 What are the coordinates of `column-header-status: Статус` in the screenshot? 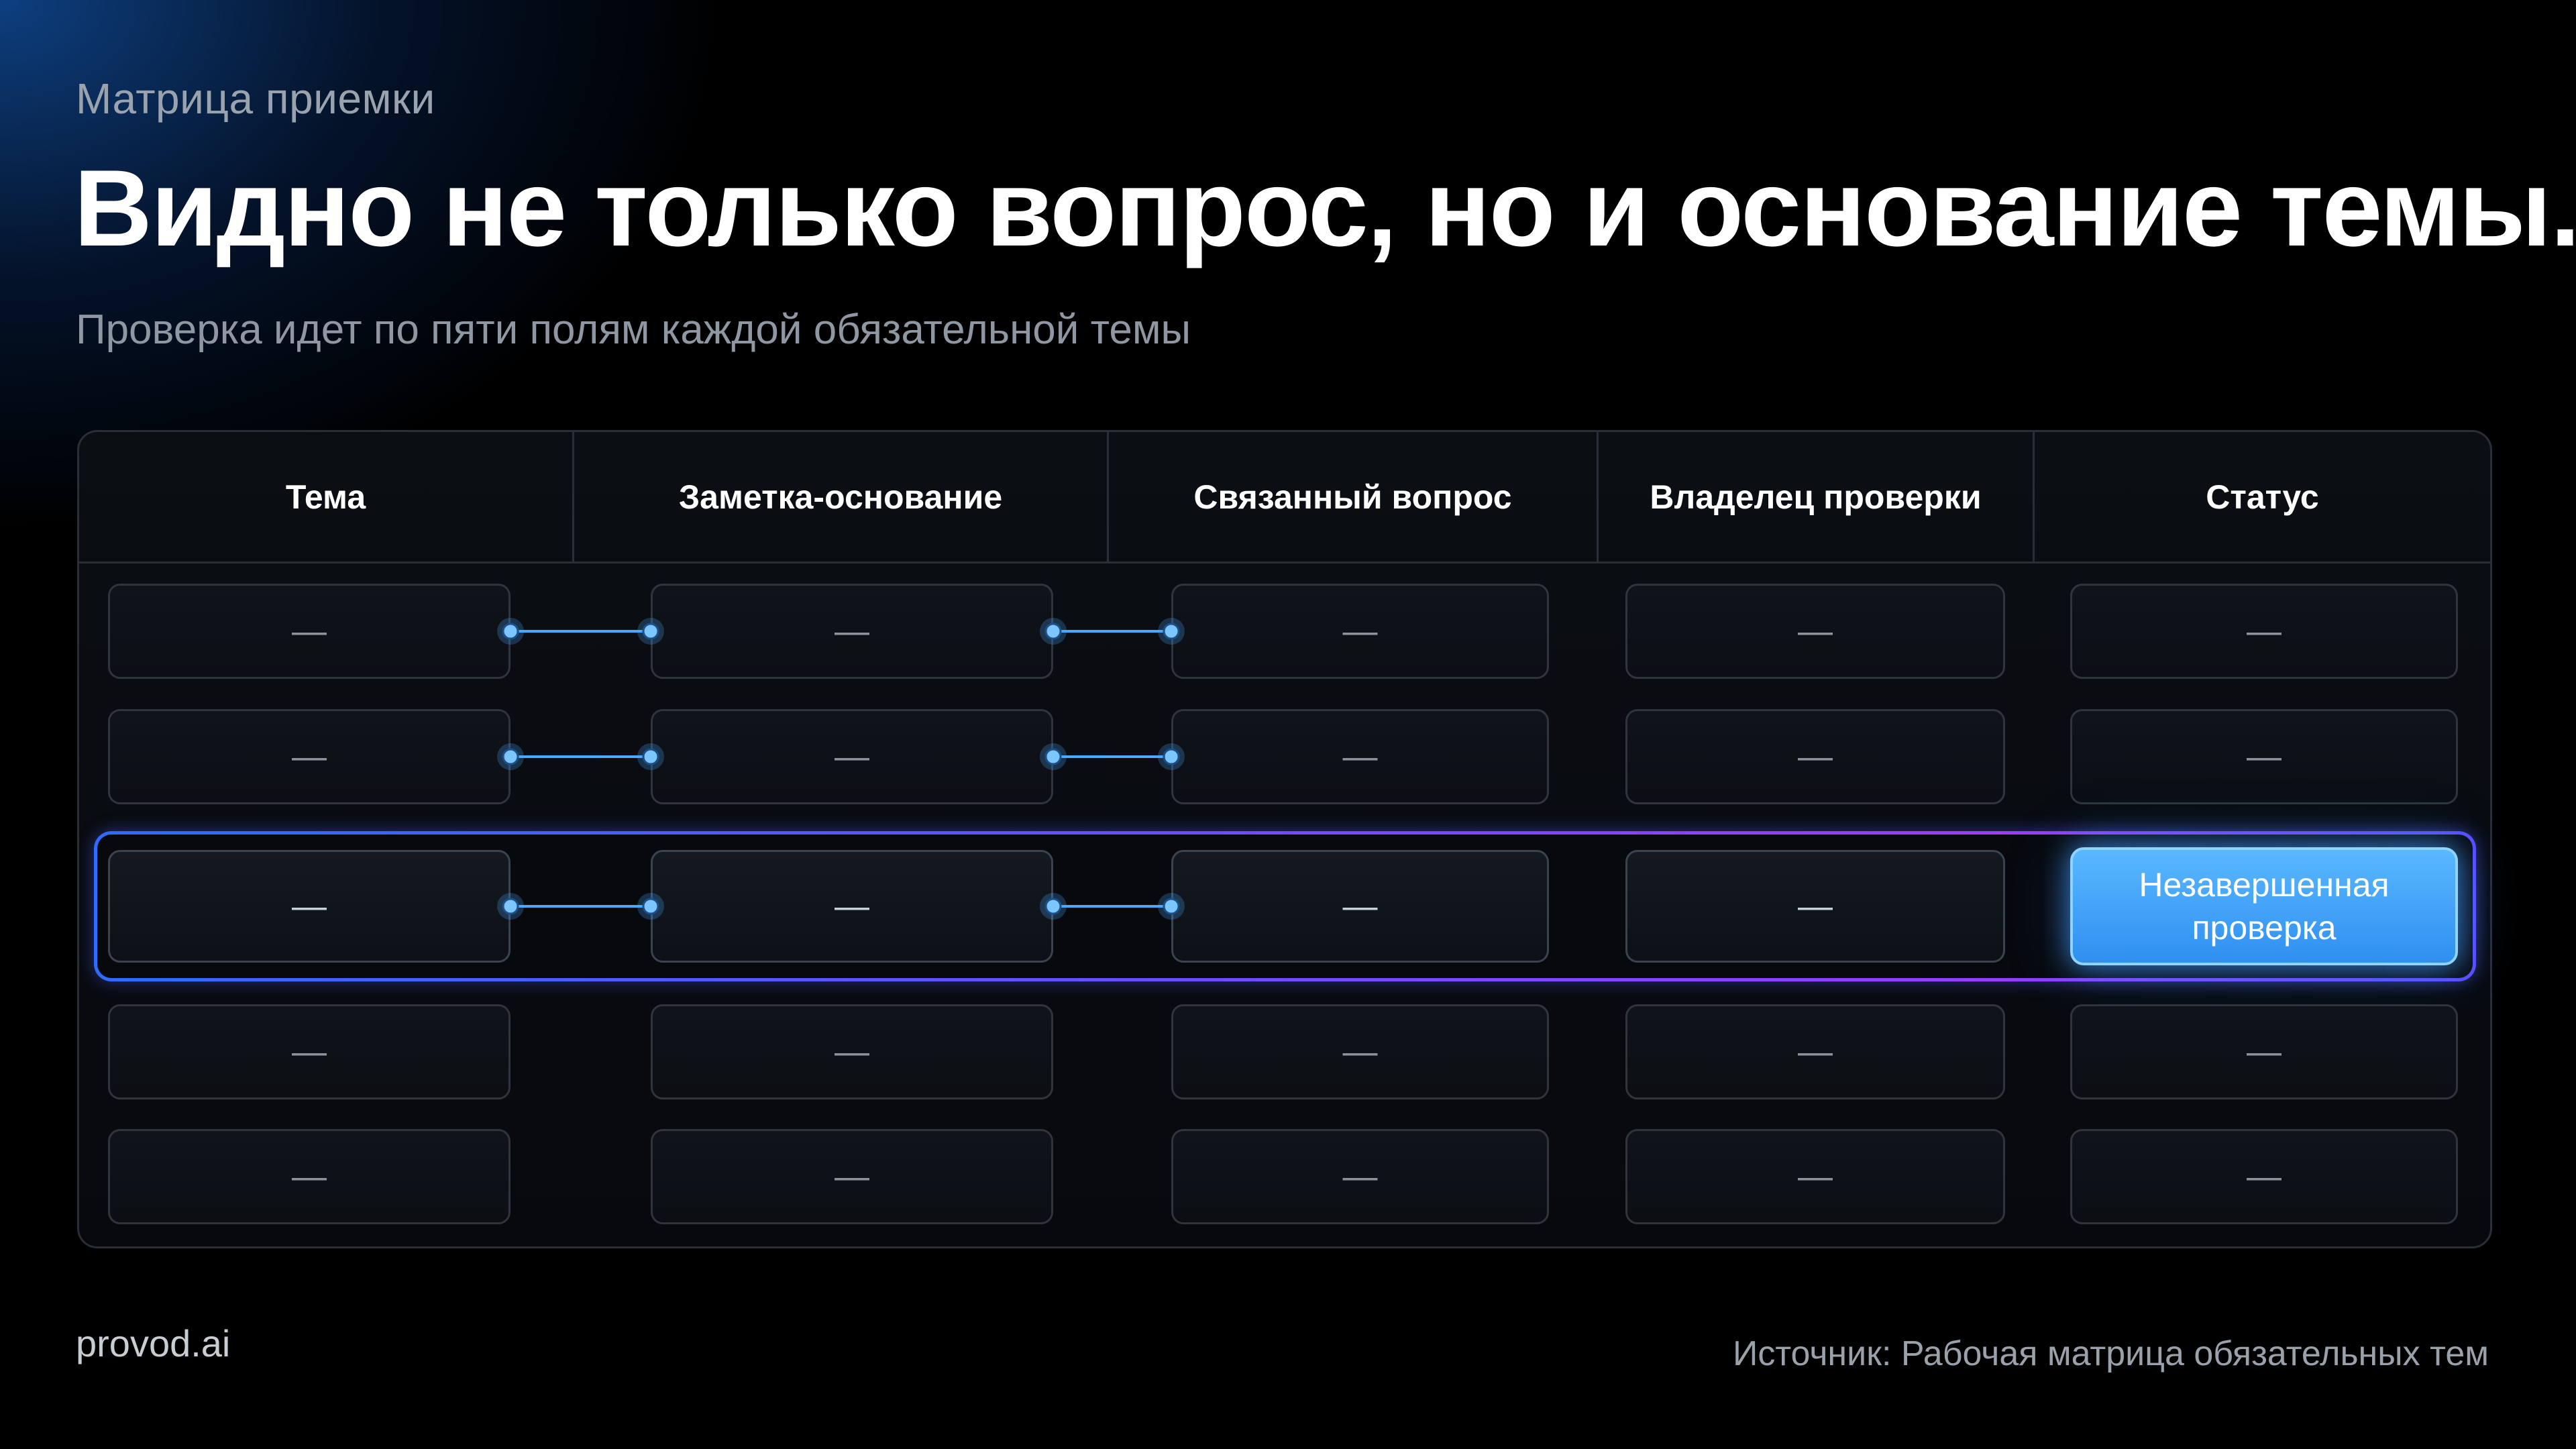 It's located at (2261, 496).